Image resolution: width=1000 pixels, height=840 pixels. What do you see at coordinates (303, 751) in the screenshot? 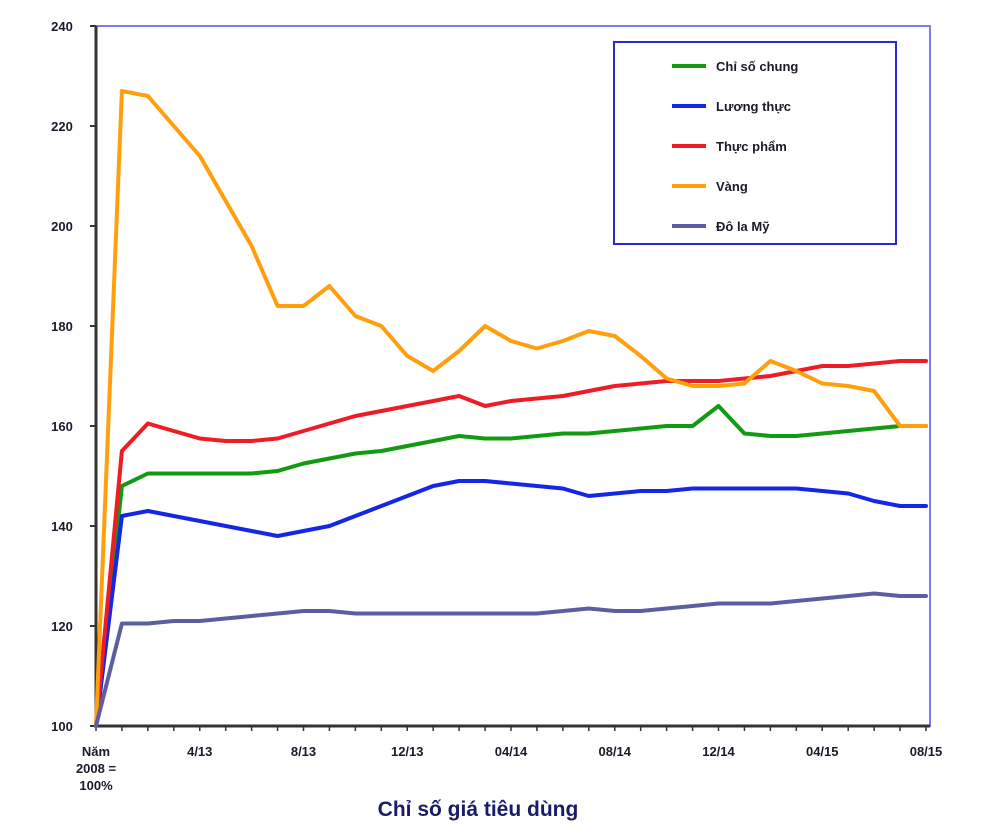
I see `x-tick-label: 8/13` at bounding box center [303, 751].